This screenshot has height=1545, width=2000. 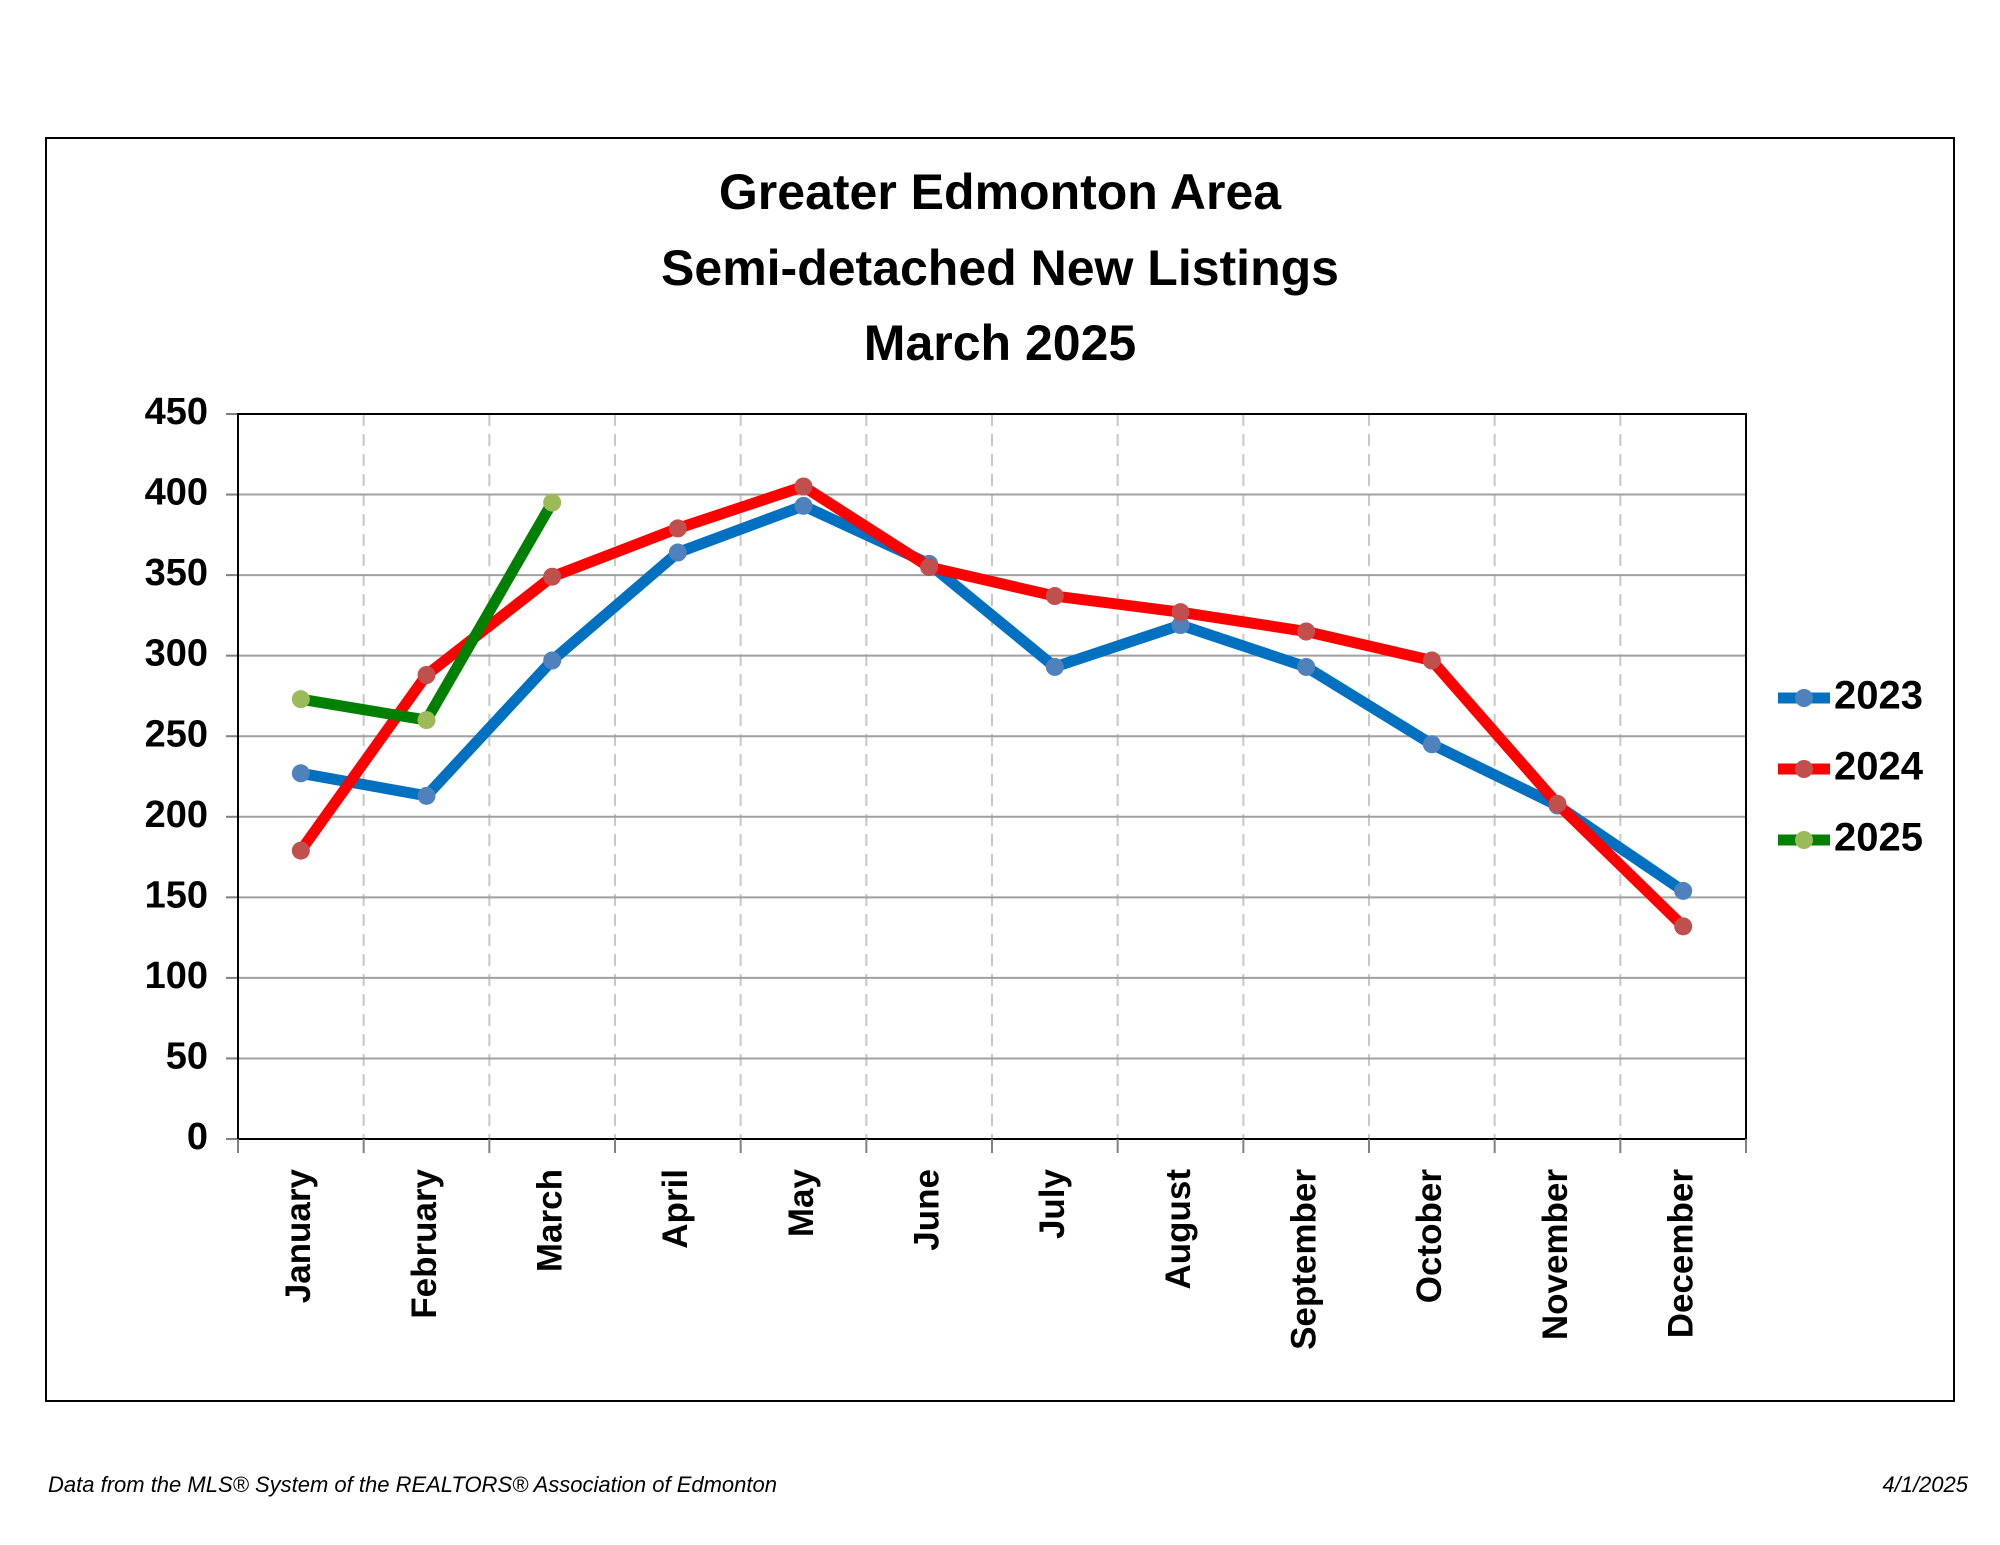 I want to click on x-tick-label: October, so click(x=1429, y=1236).